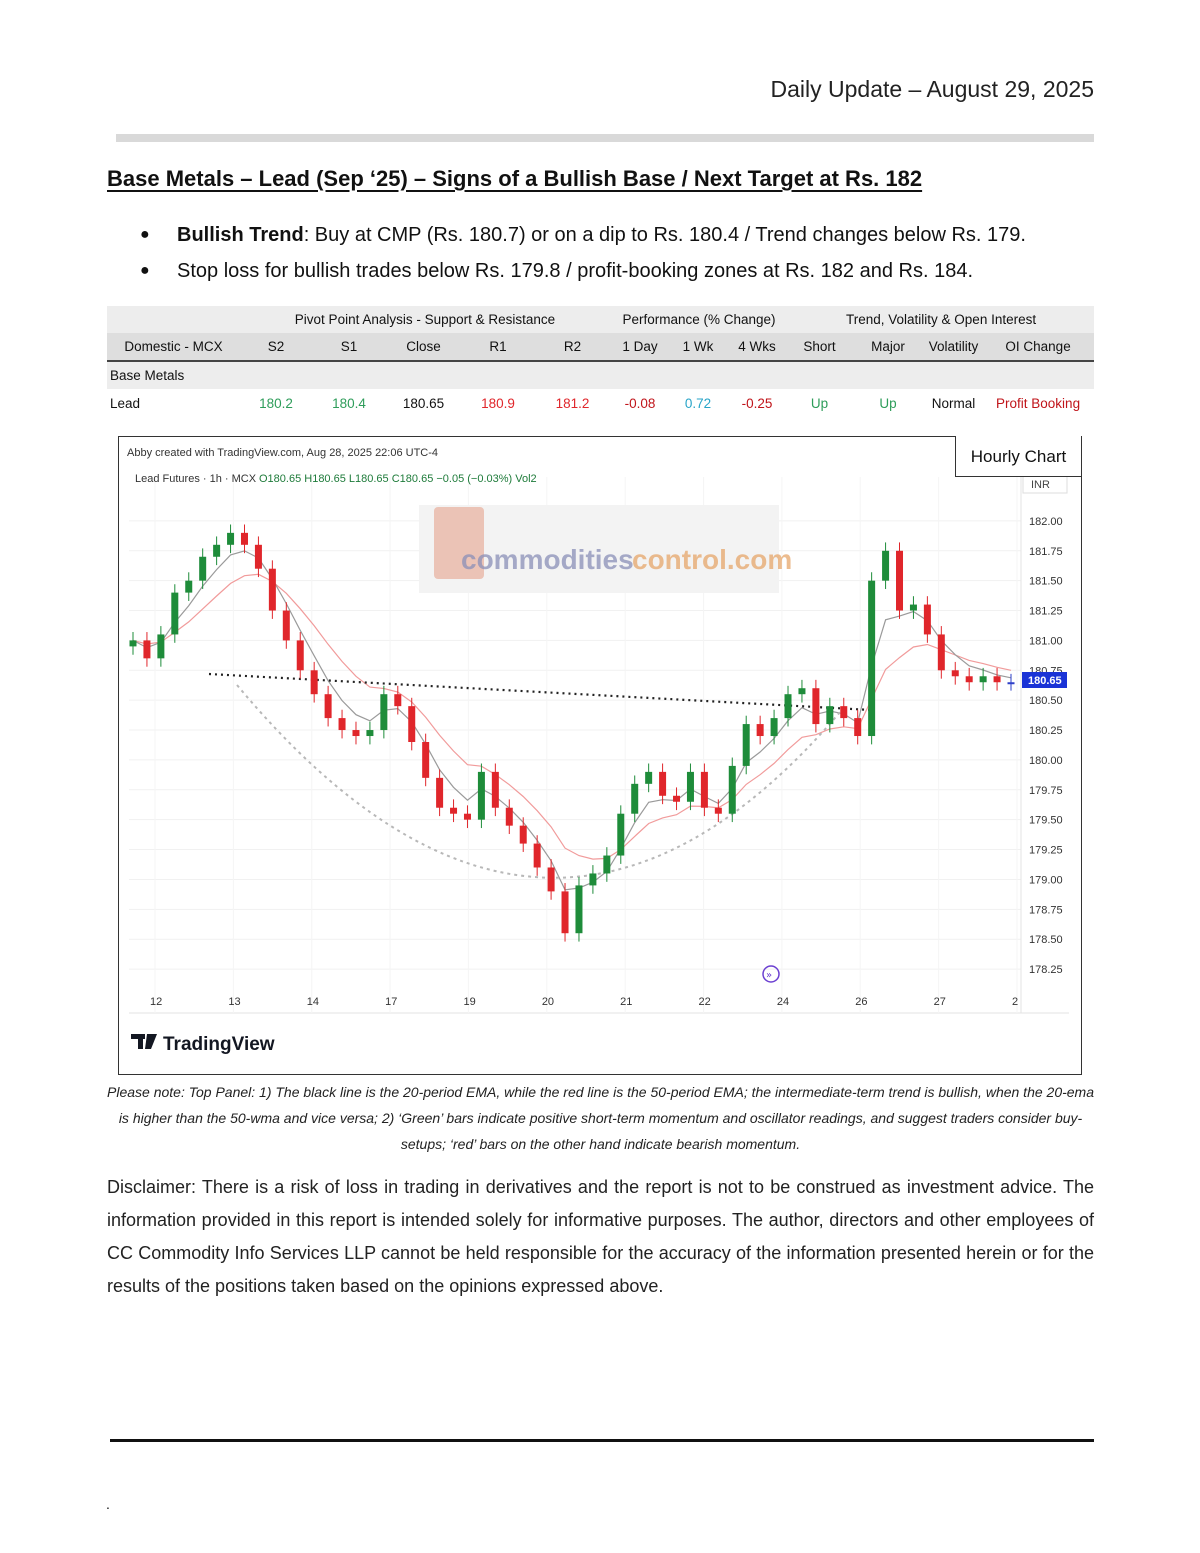 This screenshot has width=1200, height=1553. I want to click on x-tick-label: 26, so click(861, 1002).